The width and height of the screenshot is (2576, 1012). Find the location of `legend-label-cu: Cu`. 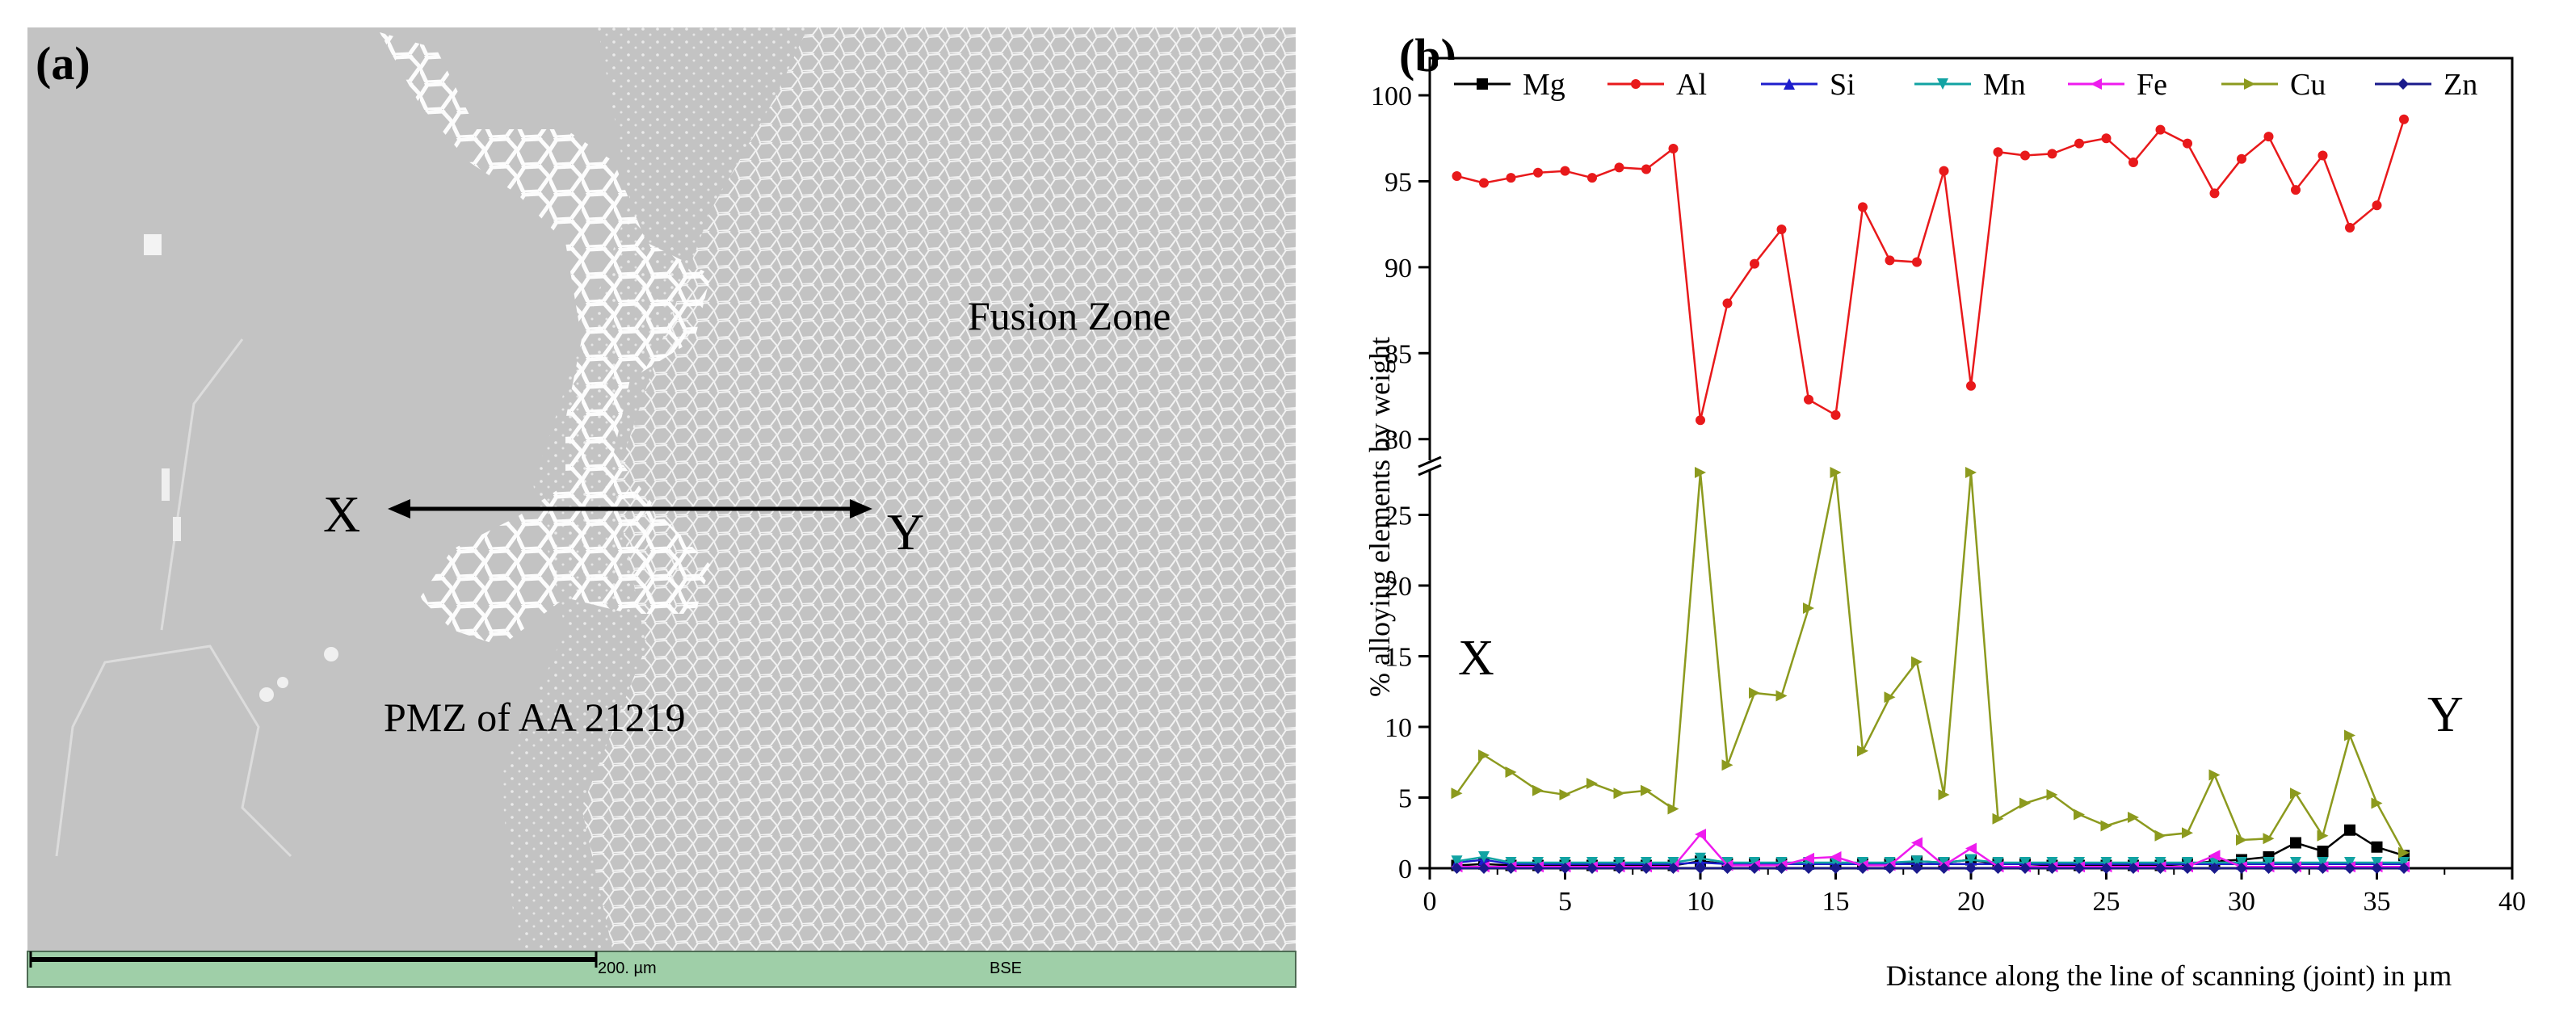

legend-label-cu: Cu is located at coordinates (2308, 85).